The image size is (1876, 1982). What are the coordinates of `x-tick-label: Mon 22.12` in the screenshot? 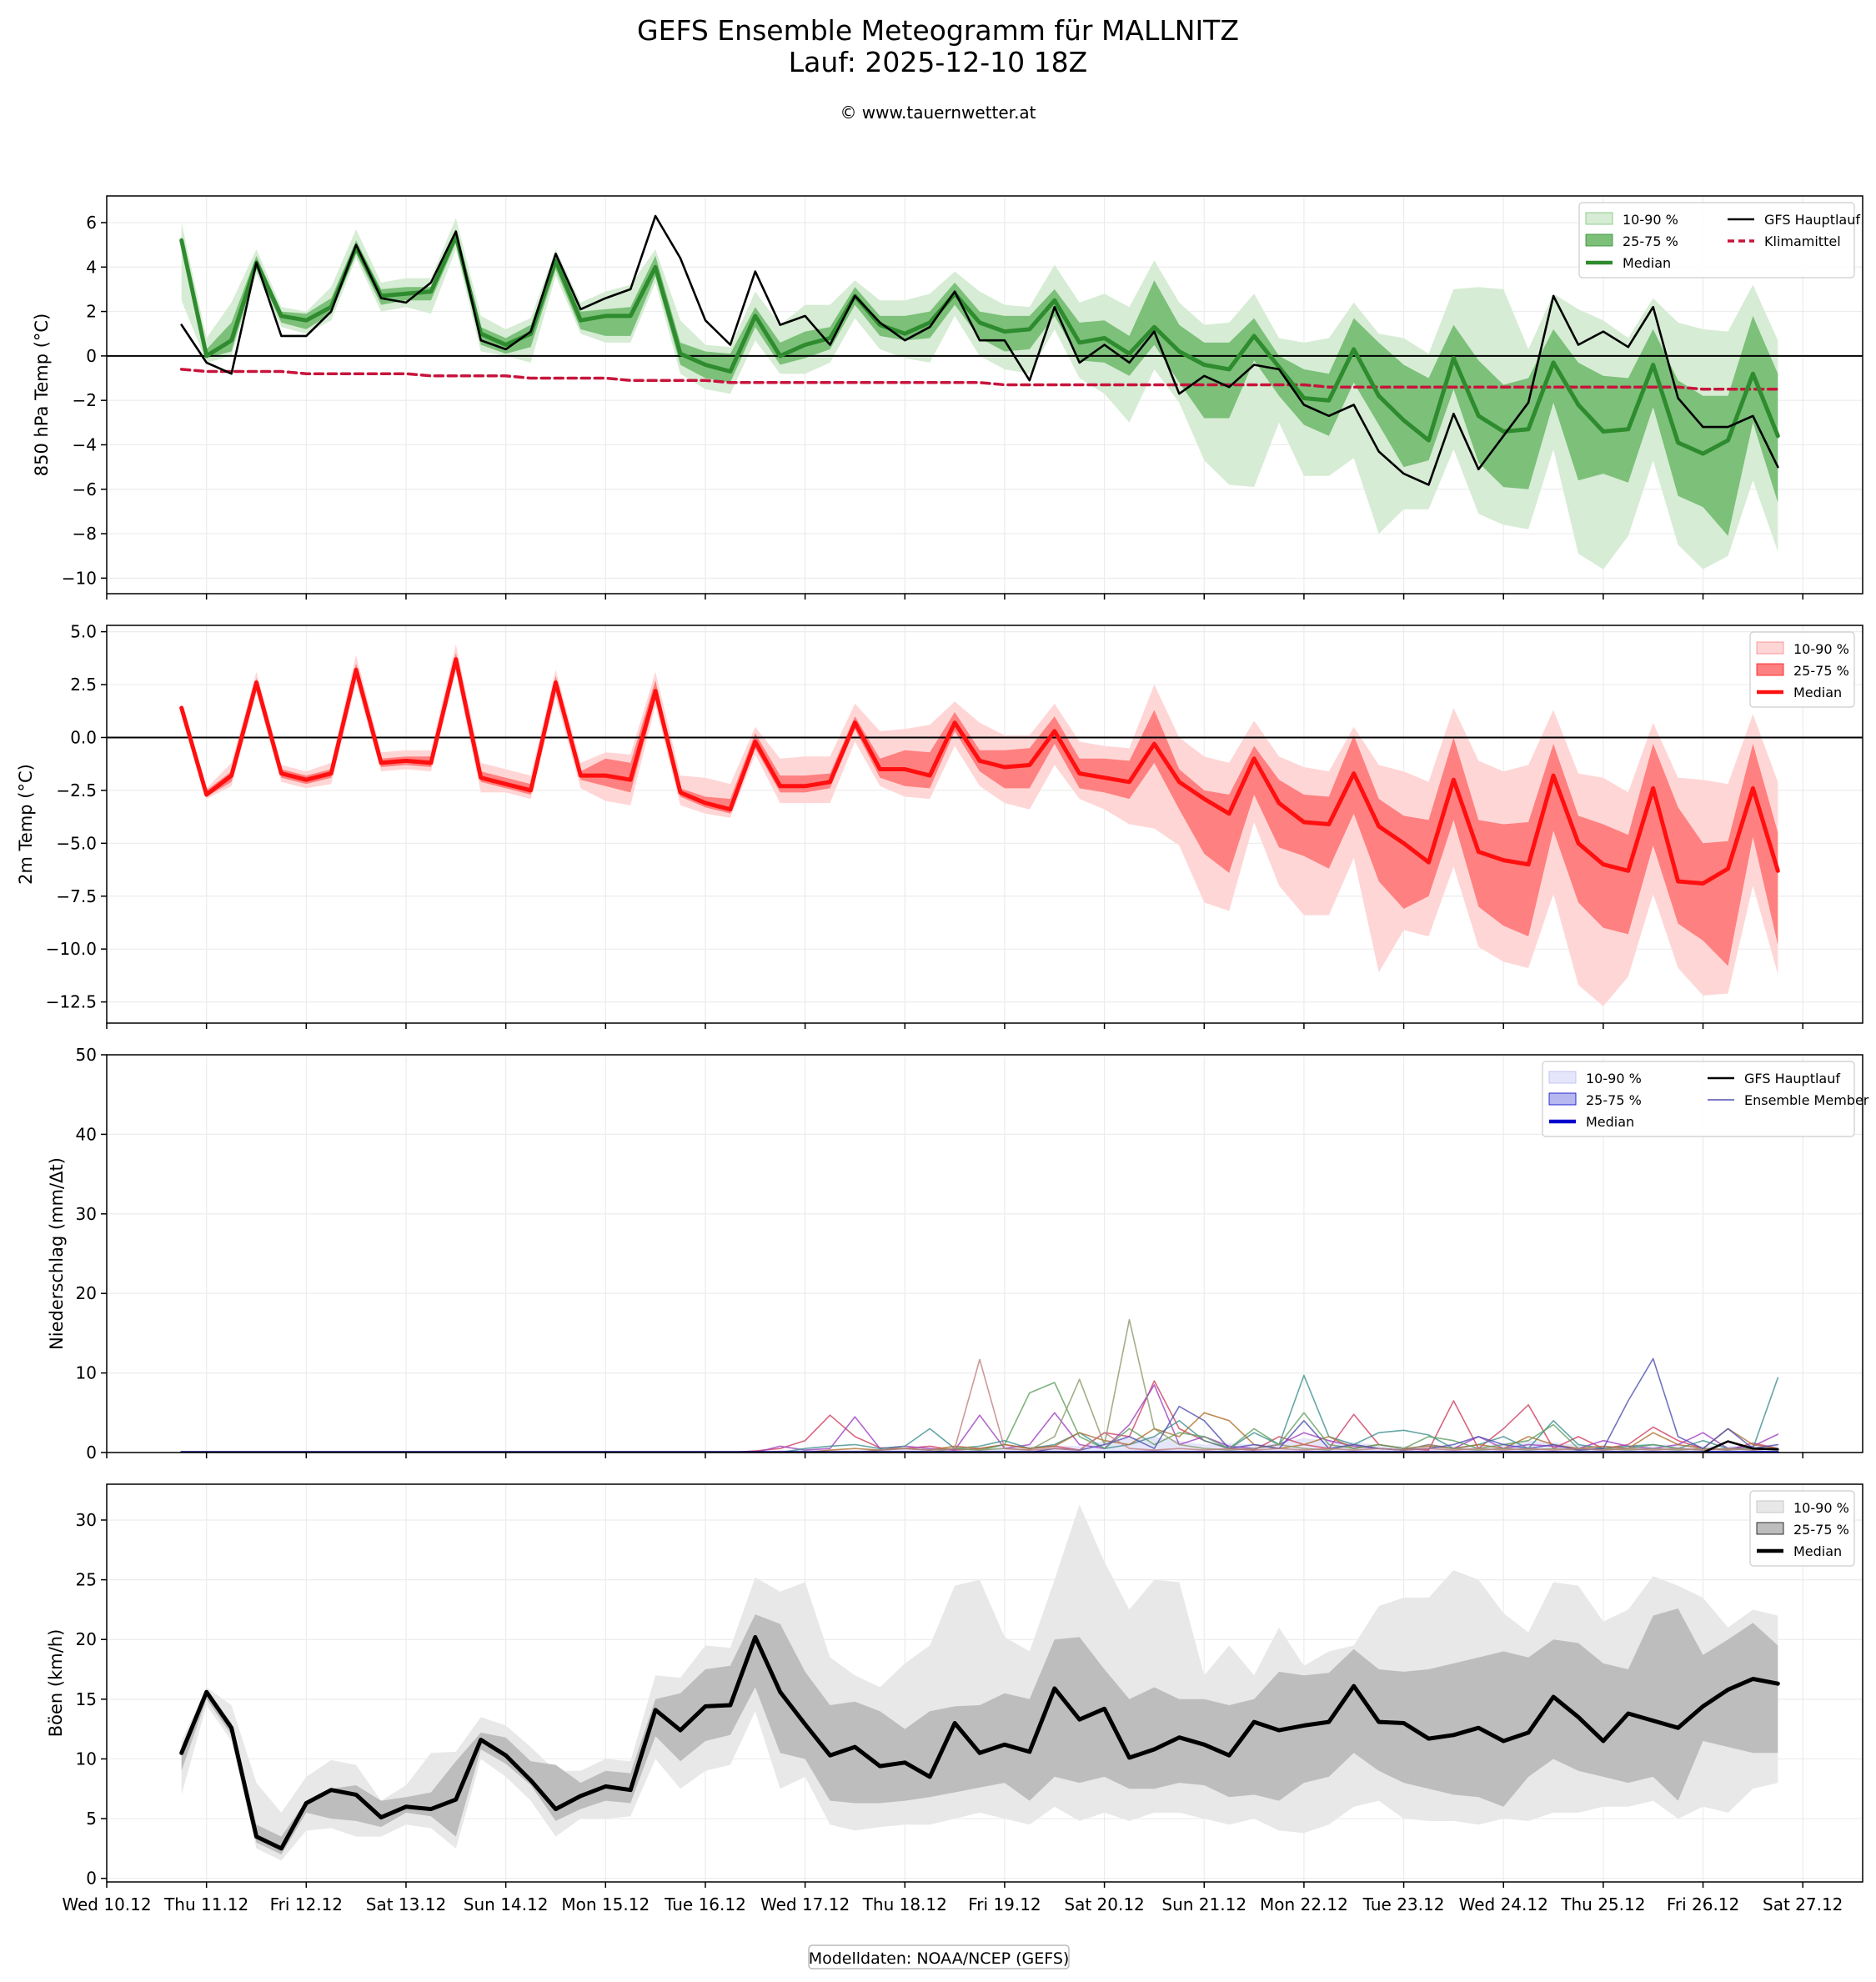 It's located at (1304, 1904).